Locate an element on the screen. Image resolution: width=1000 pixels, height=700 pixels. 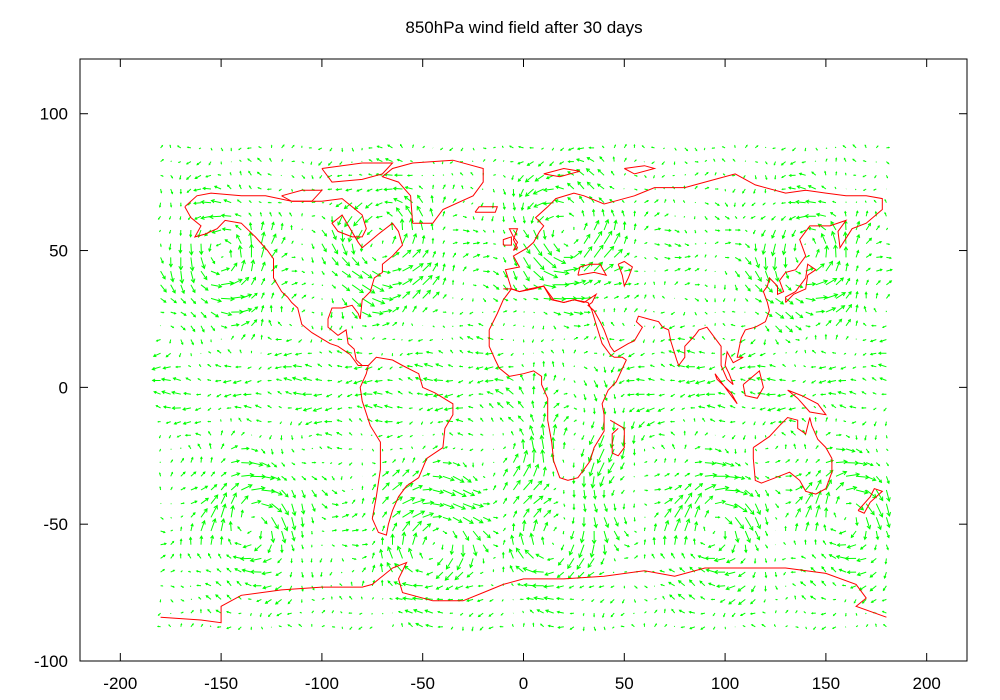
y-tick-label: 100 is located at coordinates (54, 114).